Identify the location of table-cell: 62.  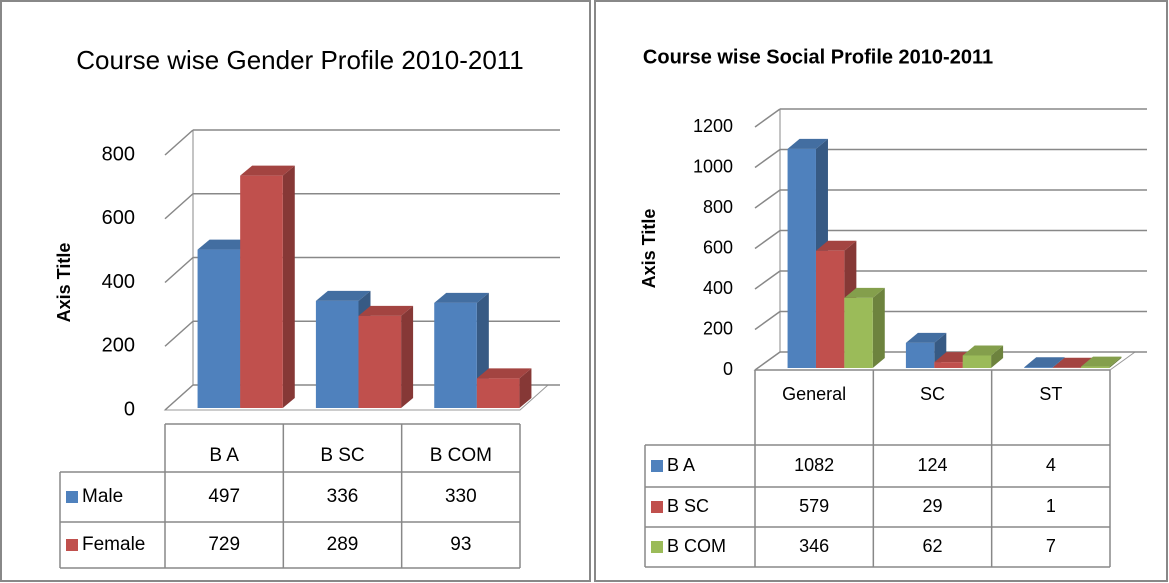
(932, 546).